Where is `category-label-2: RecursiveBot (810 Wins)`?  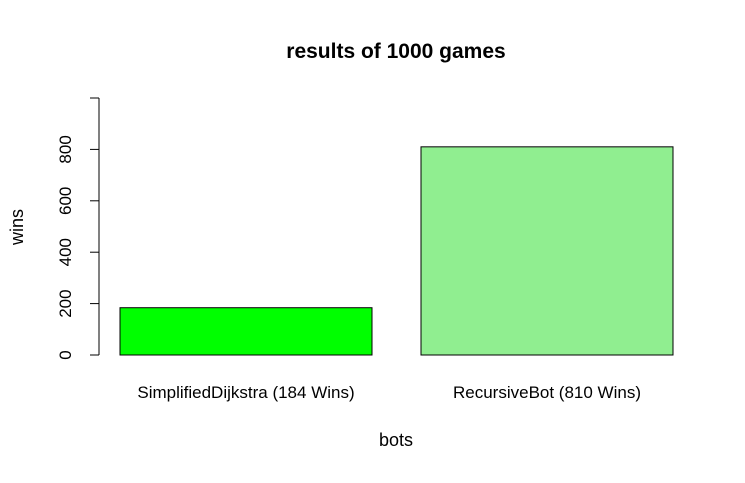 category-label-2: RecursiveBot (810 Wins) is located at coordinates (547, 392).